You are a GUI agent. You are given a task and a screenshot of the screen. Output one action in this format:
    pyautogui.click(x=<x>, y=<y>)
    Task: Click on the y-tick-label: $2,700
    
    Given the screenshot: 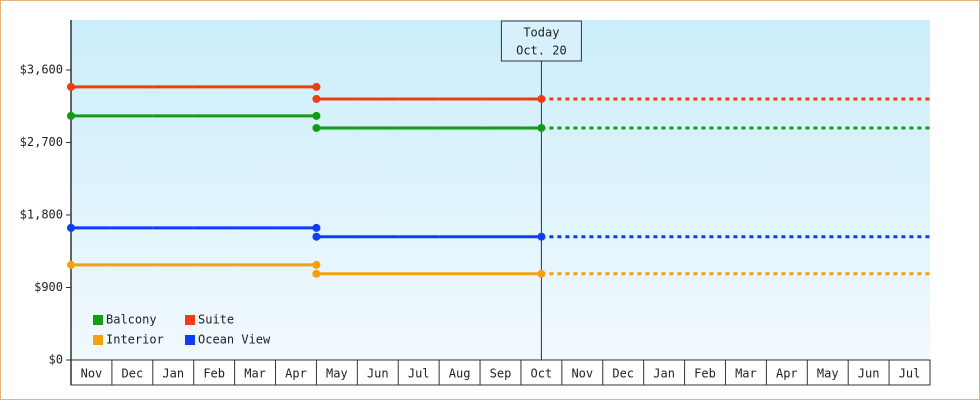 What is the action you would take?
    pyautogui.click(x=41, y=142)
    